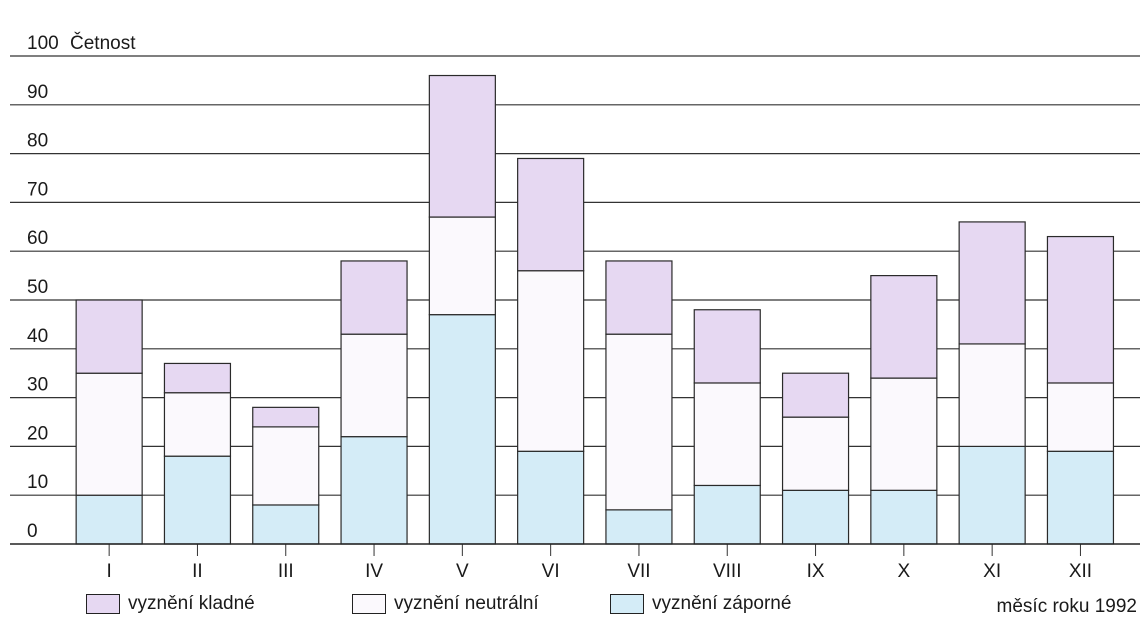 Image resolution: width=1140 pixels, height=625 pixels. Describe the element at coordinates (727, 571) in the screenshot. I see `x-tick-label-VIII: VIII` at that location.